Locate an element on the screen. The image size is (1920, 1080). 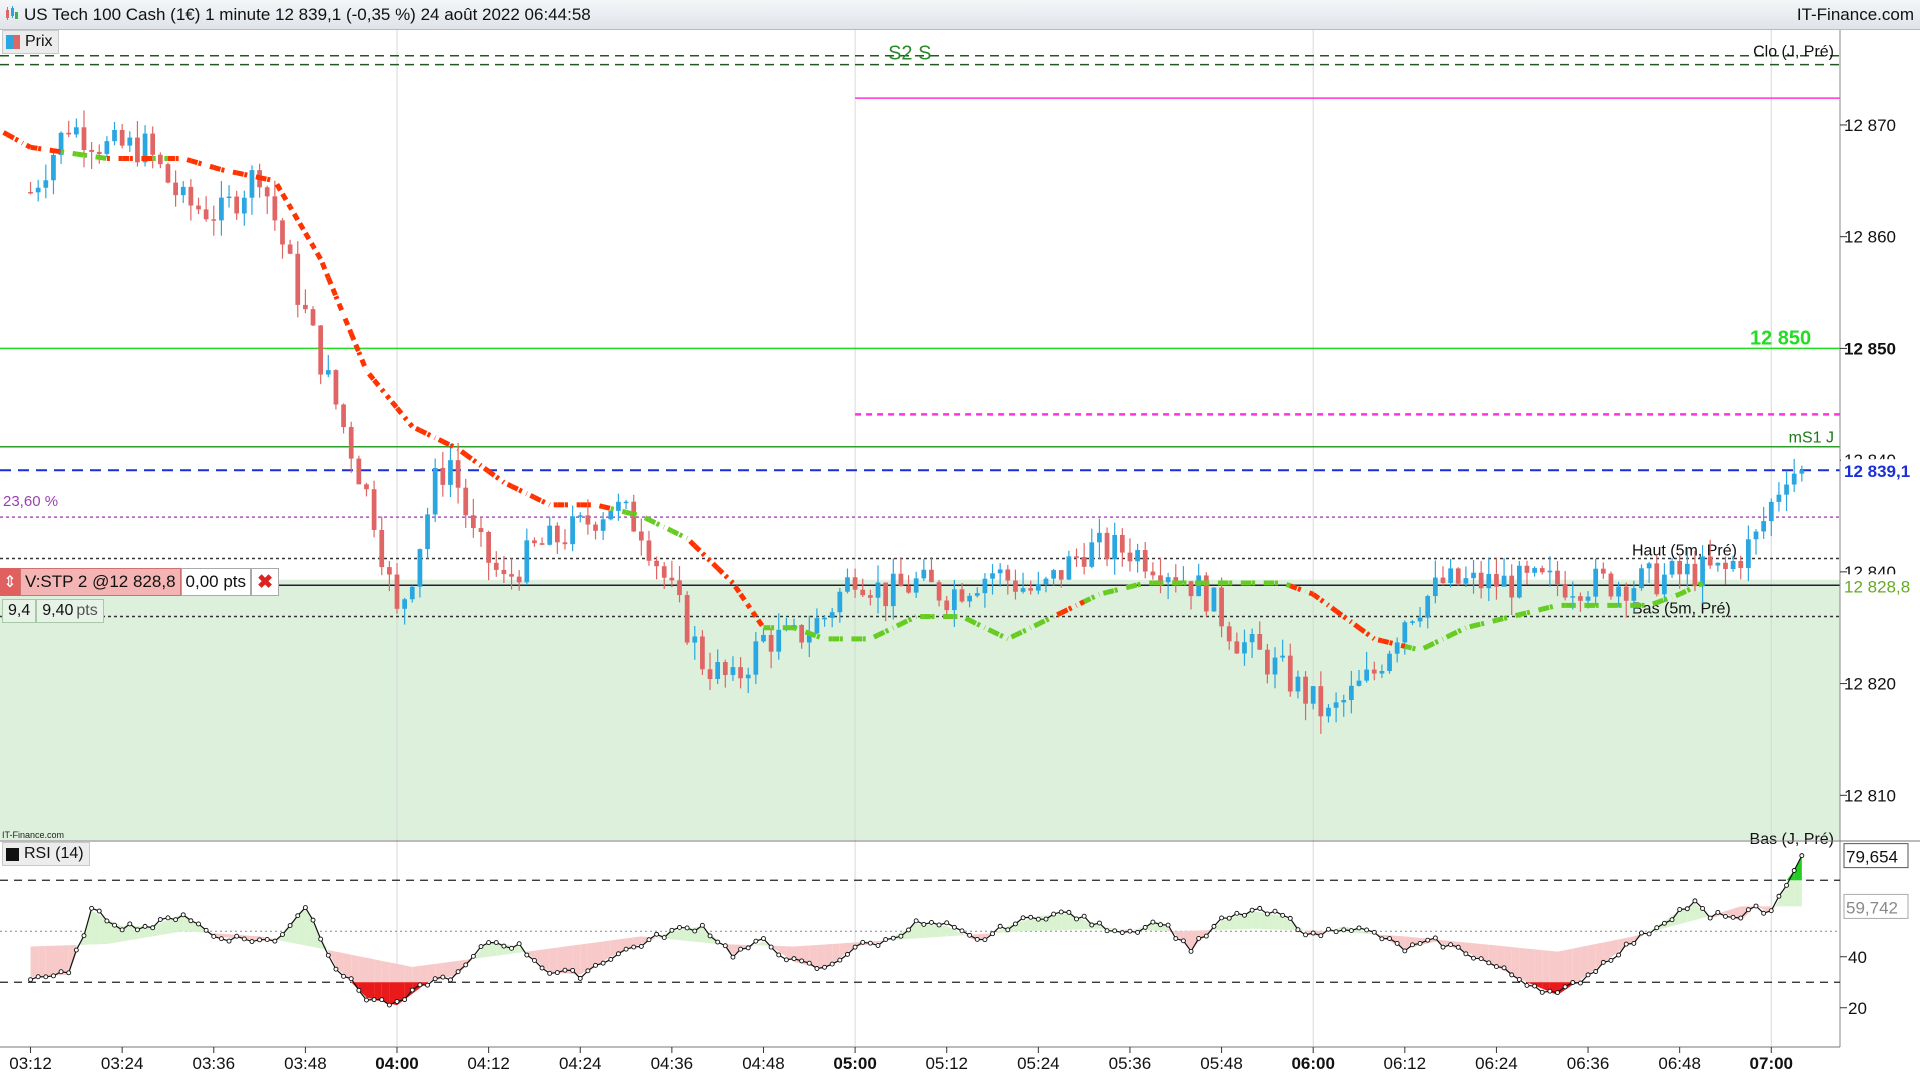
x-tick-label: 04:00 is located at coordinates (396, 1063).